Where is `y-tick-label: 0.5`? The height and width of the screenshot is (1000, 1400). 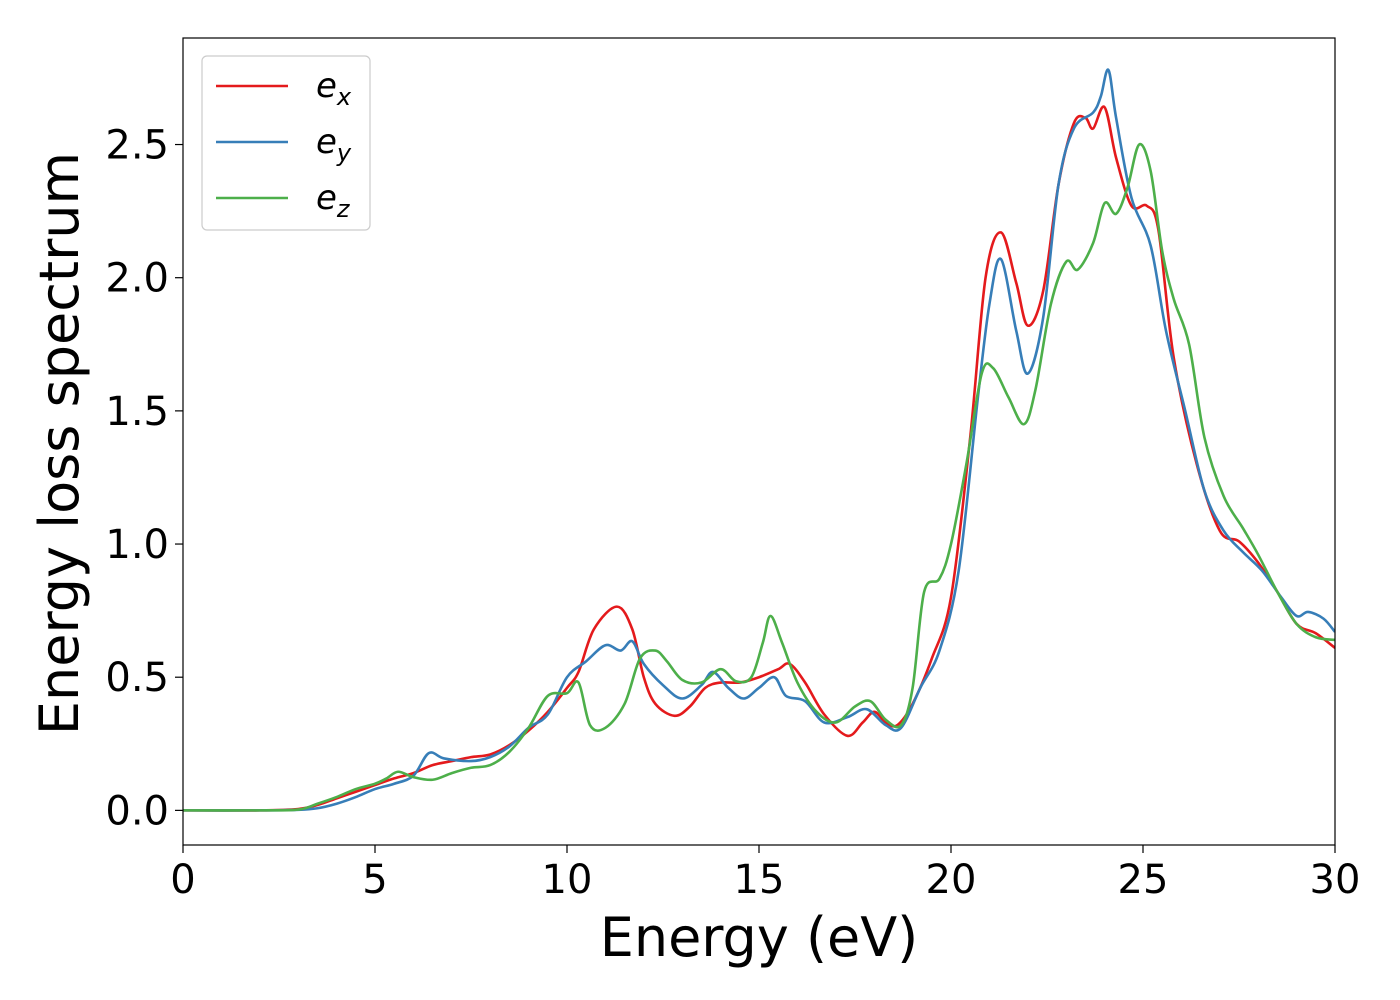 y-tick-label: 0.5 is located at coordinates (137, 678).